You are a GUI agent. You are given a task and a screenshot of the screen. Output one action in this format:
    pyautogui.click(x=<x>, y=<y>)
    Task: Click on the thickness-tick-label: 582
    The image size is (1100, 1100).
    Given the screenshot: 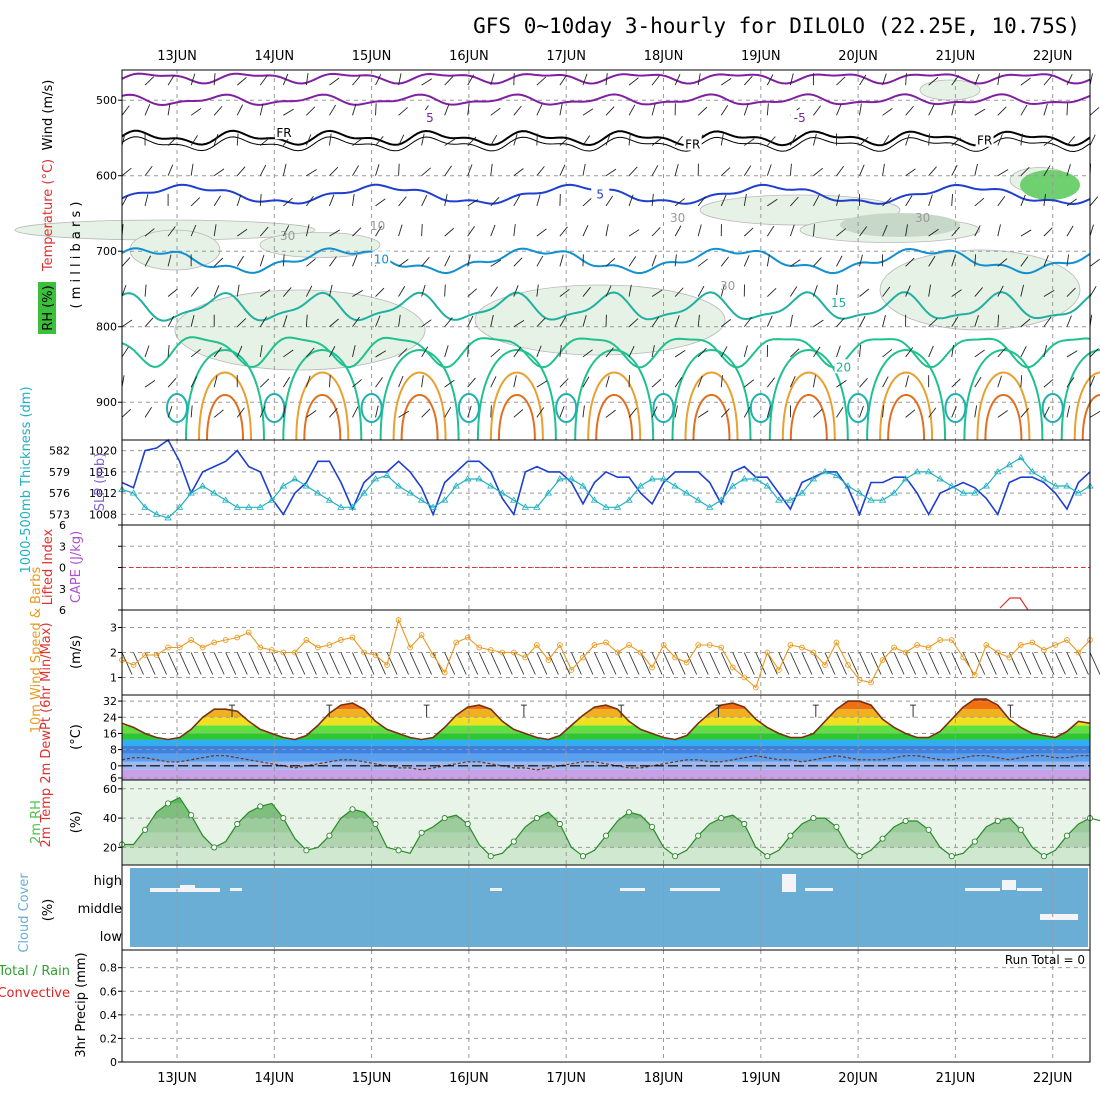 What is the action you would take?
    pyautogui.click(x=59, y=451)
    